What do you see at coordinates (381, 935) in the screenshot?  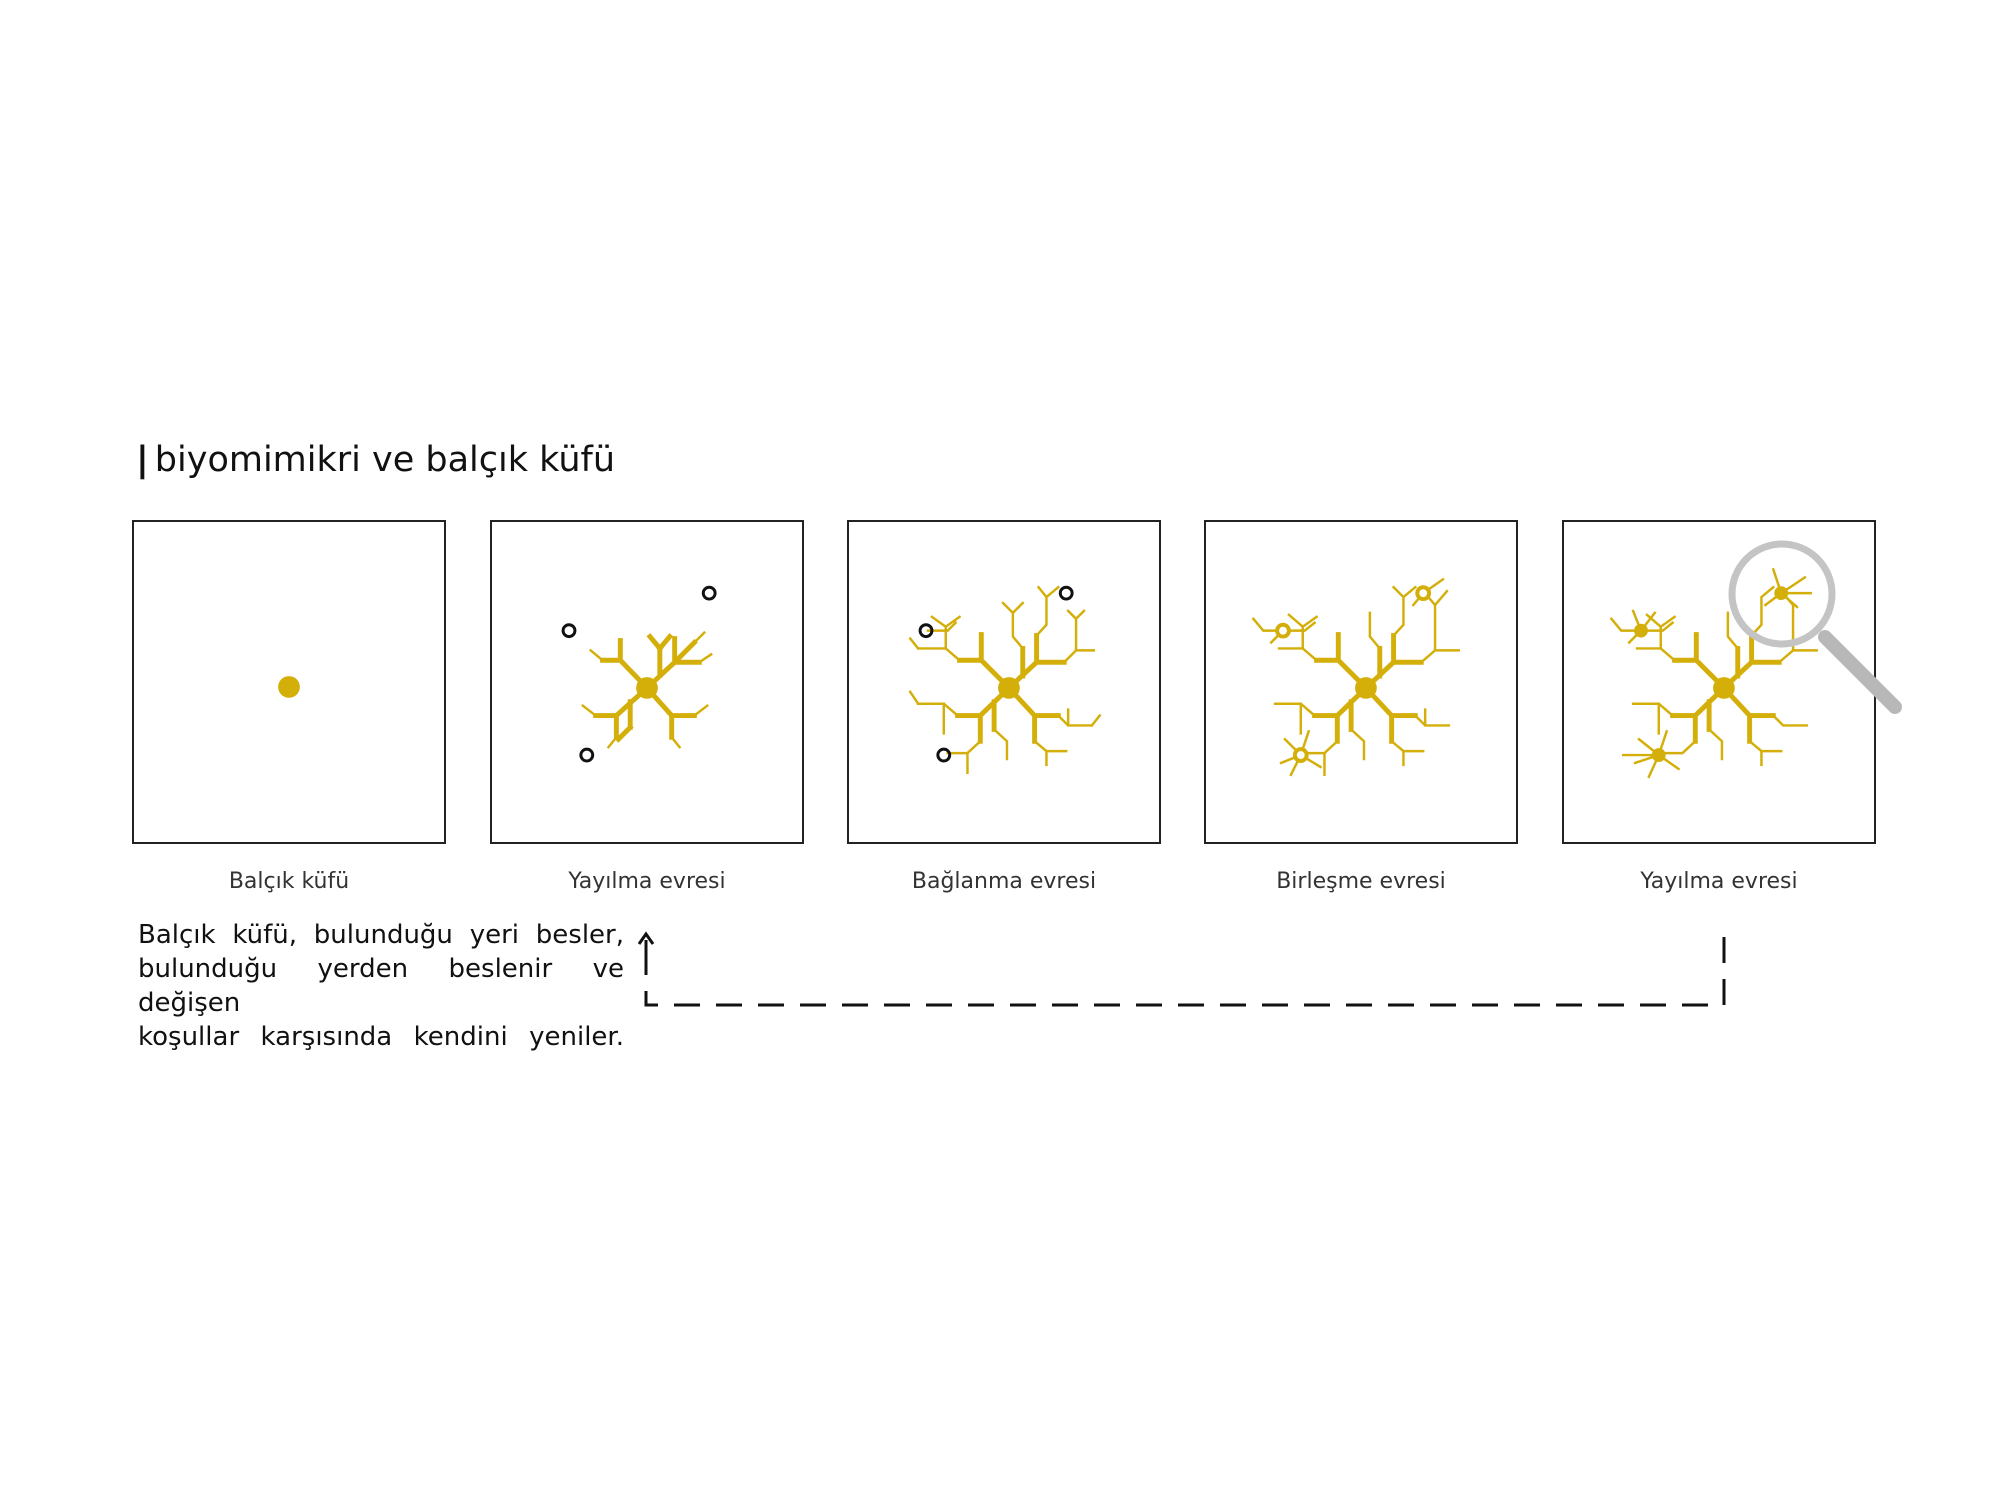 I see `description-line-1: Balçık küfü, bulunduğu yeri besler,` at bounding box center [381, 935].